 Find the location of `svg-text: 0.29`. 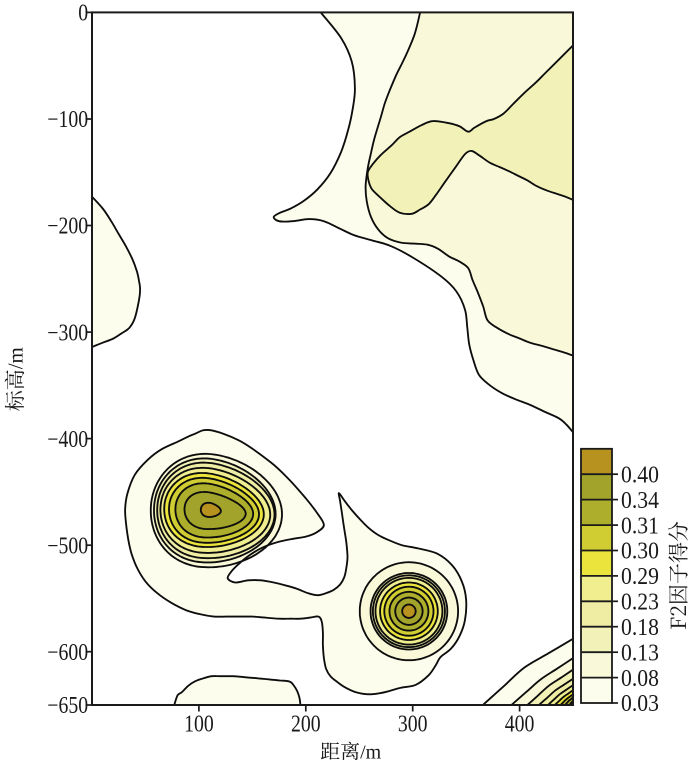

svg-text: 0.29 is located at coordinates (640, 576).